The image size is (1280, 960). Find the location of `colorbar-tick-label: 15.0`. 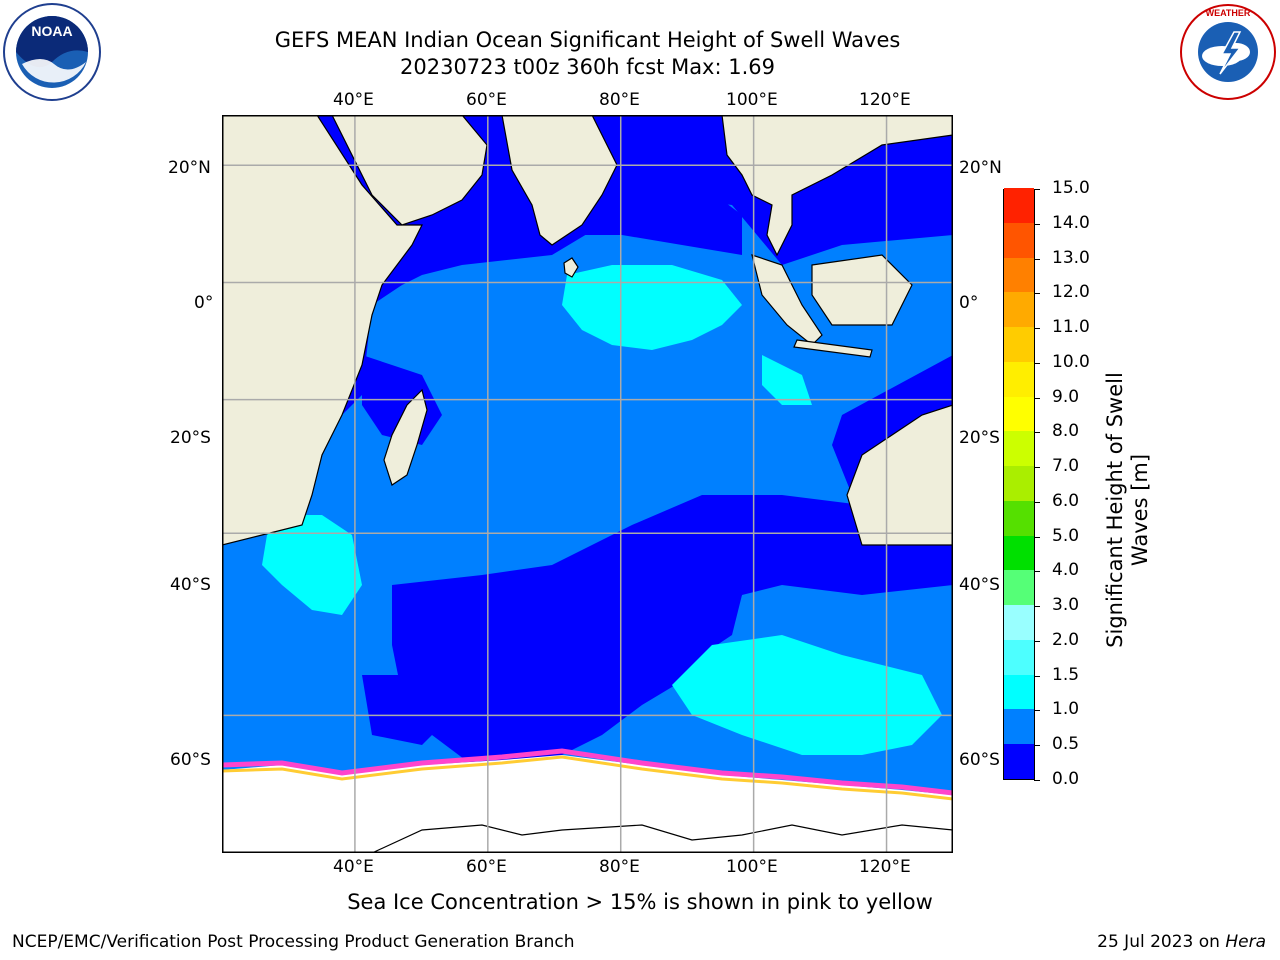

colorbar-tick-label: 15.0 is located at coordinates (1071, 188).